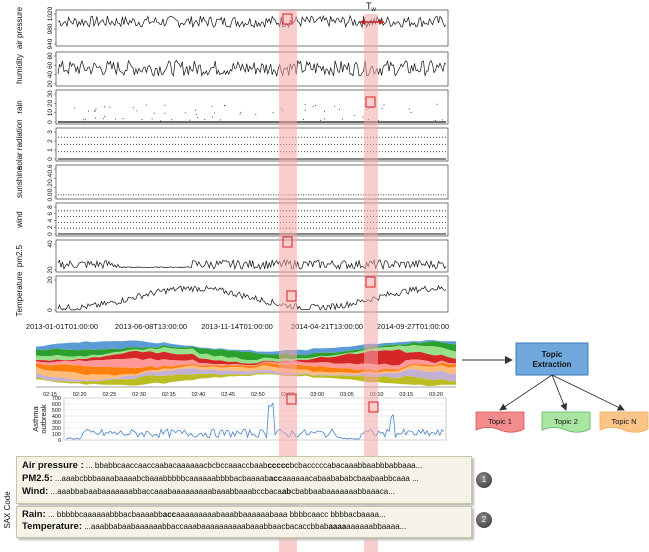  What do you see at coordinates (258, 395) in the screenshot?
I see `stream-time-label: 02:50` at bounding box center [258, 395].